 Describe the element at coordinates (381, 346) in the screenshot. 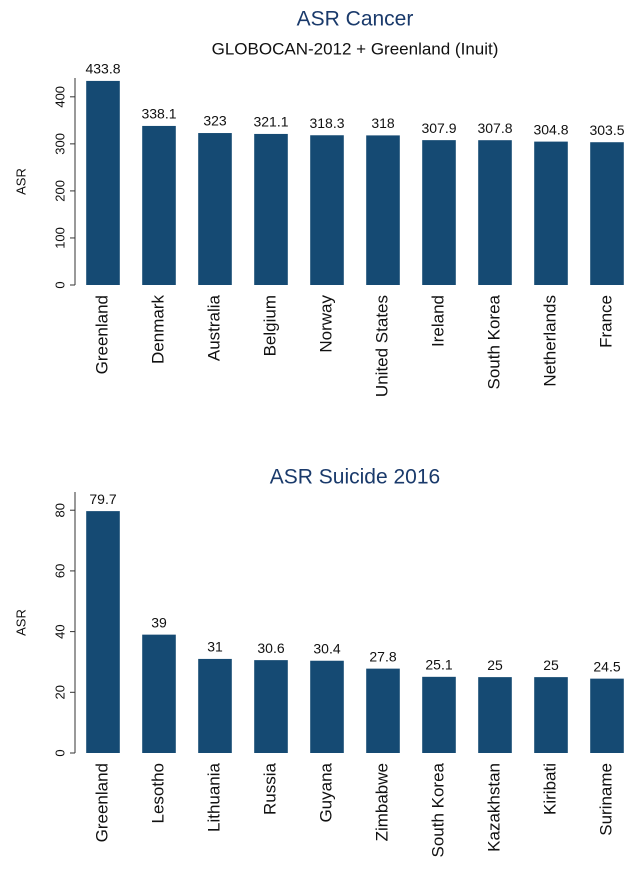

I see `x-tick-label: United States` at that location.